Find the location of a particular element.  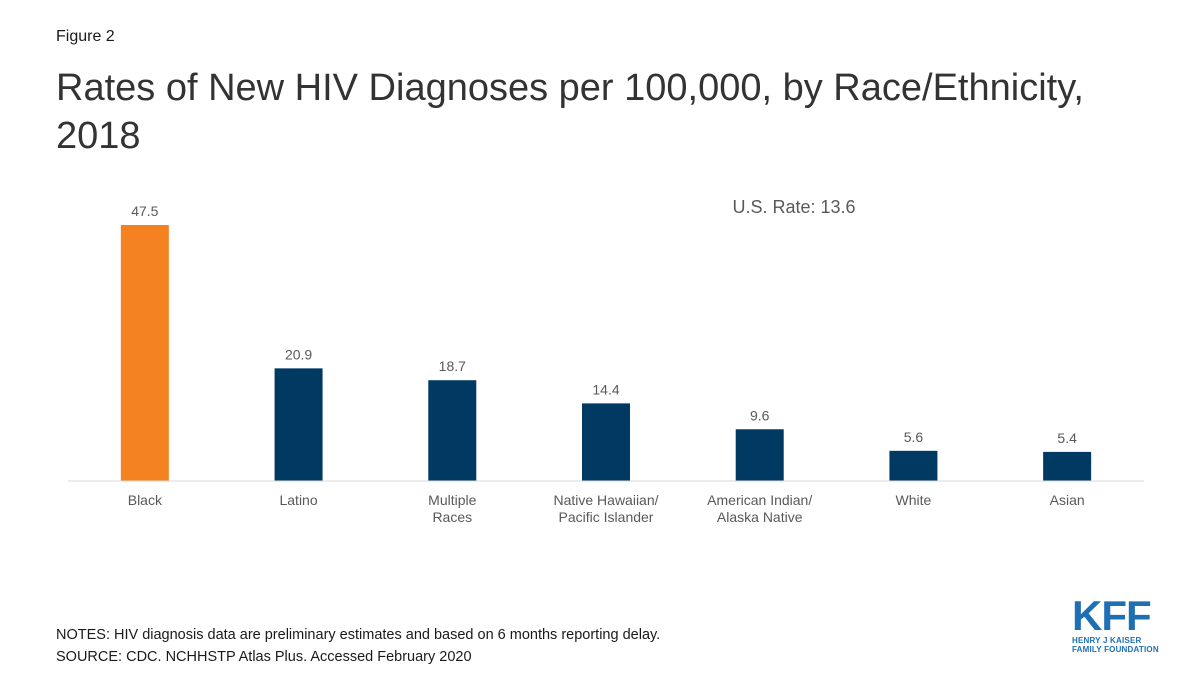

value-label-3: 14.4 is located at coordinates (605, 389).